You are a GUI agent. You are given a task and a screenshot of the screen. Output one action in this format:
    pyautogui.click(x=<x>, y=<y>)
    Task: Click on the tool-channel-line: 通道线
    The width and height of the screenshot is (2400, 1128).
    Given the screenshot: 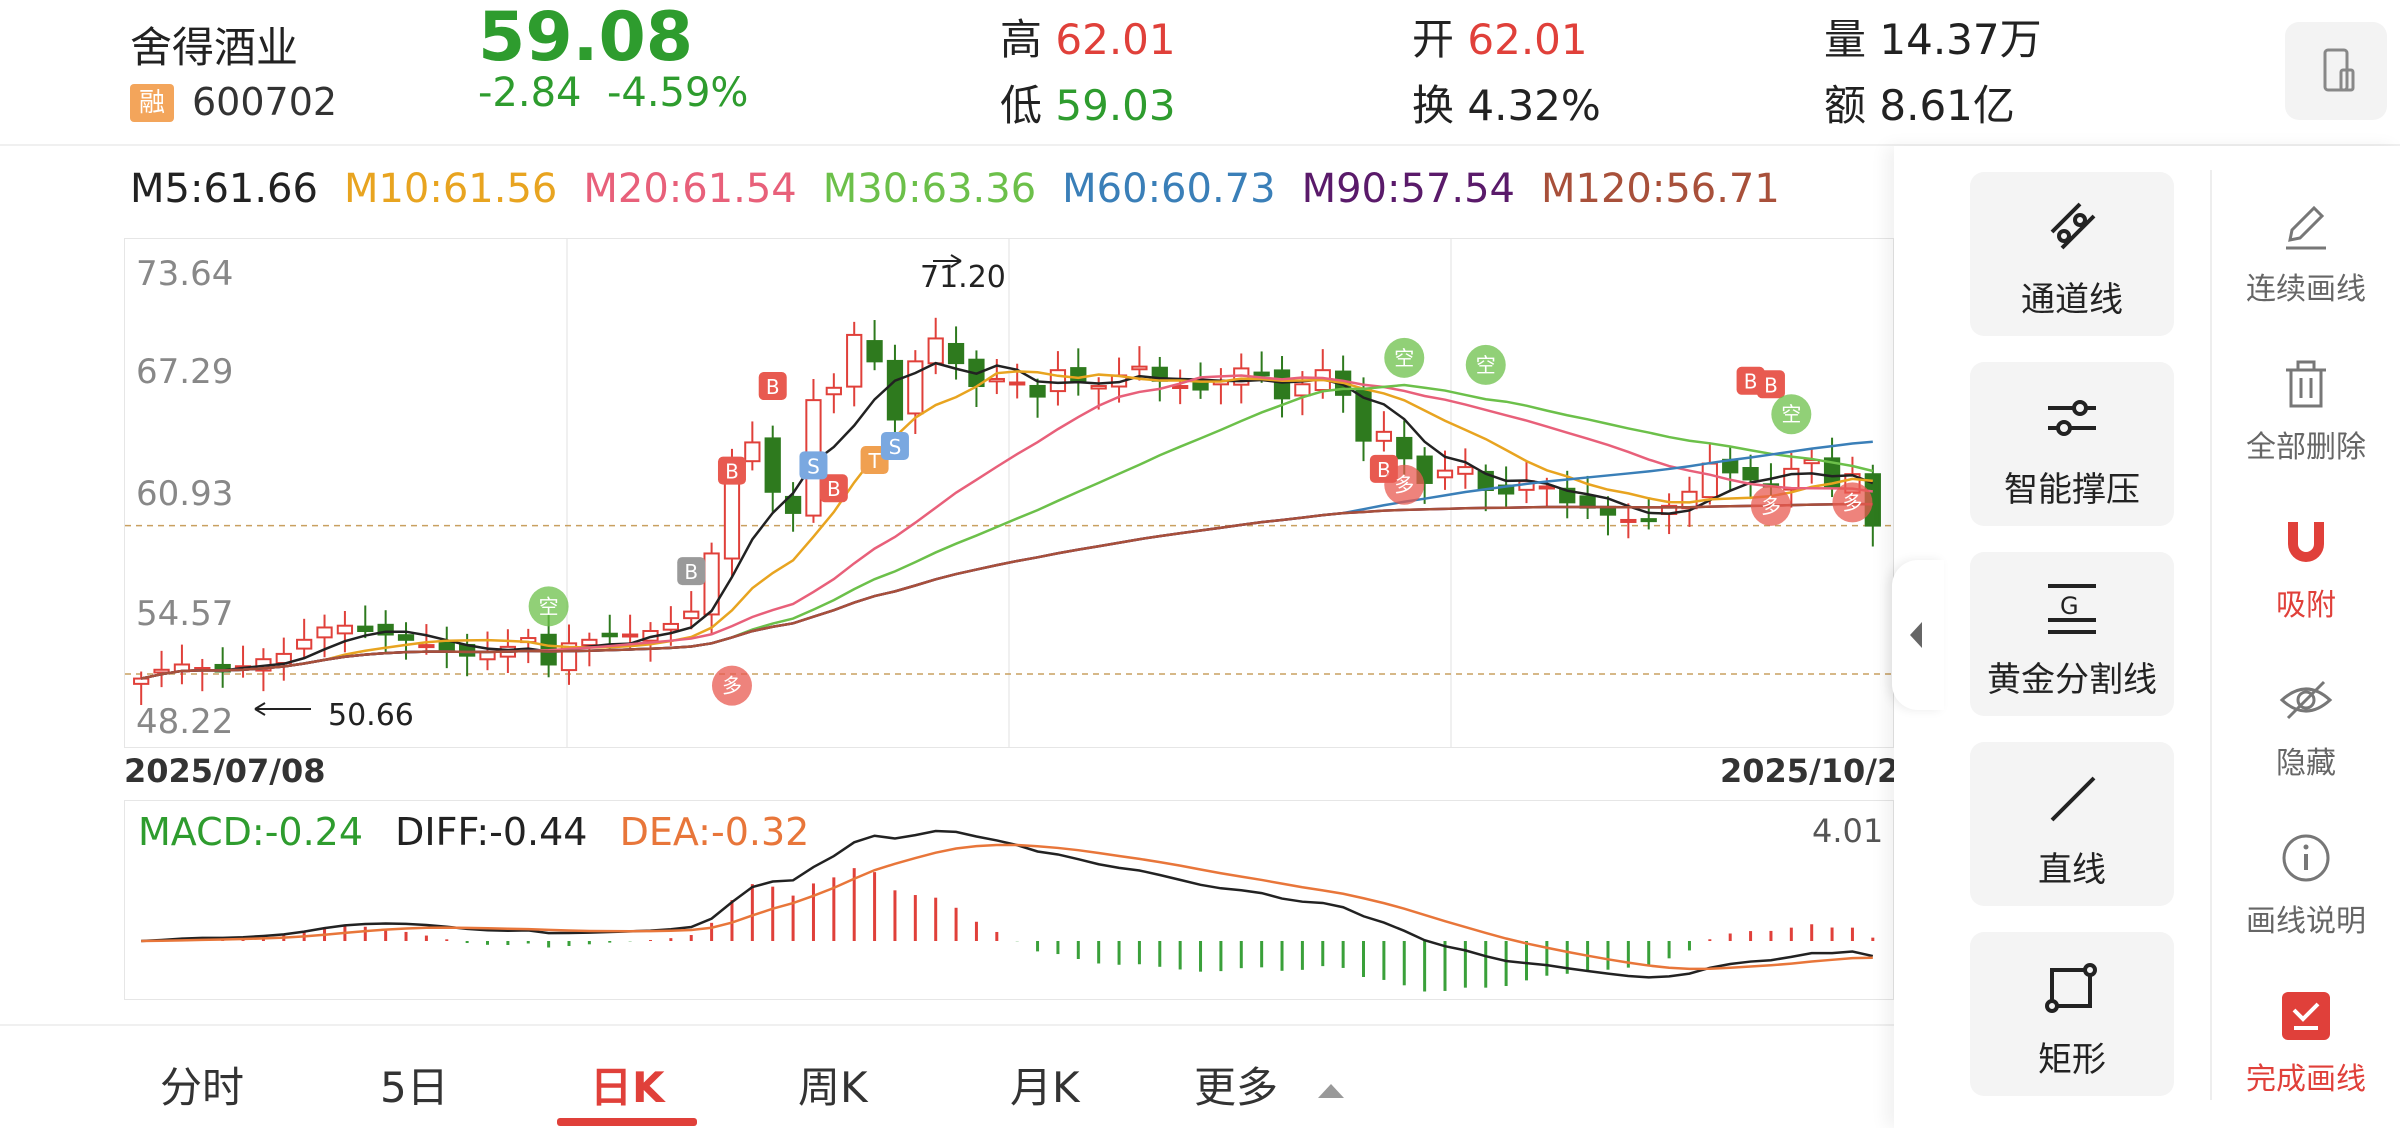 What is the action you would take?
    pyautogui.click(x=2072, y=254)
    